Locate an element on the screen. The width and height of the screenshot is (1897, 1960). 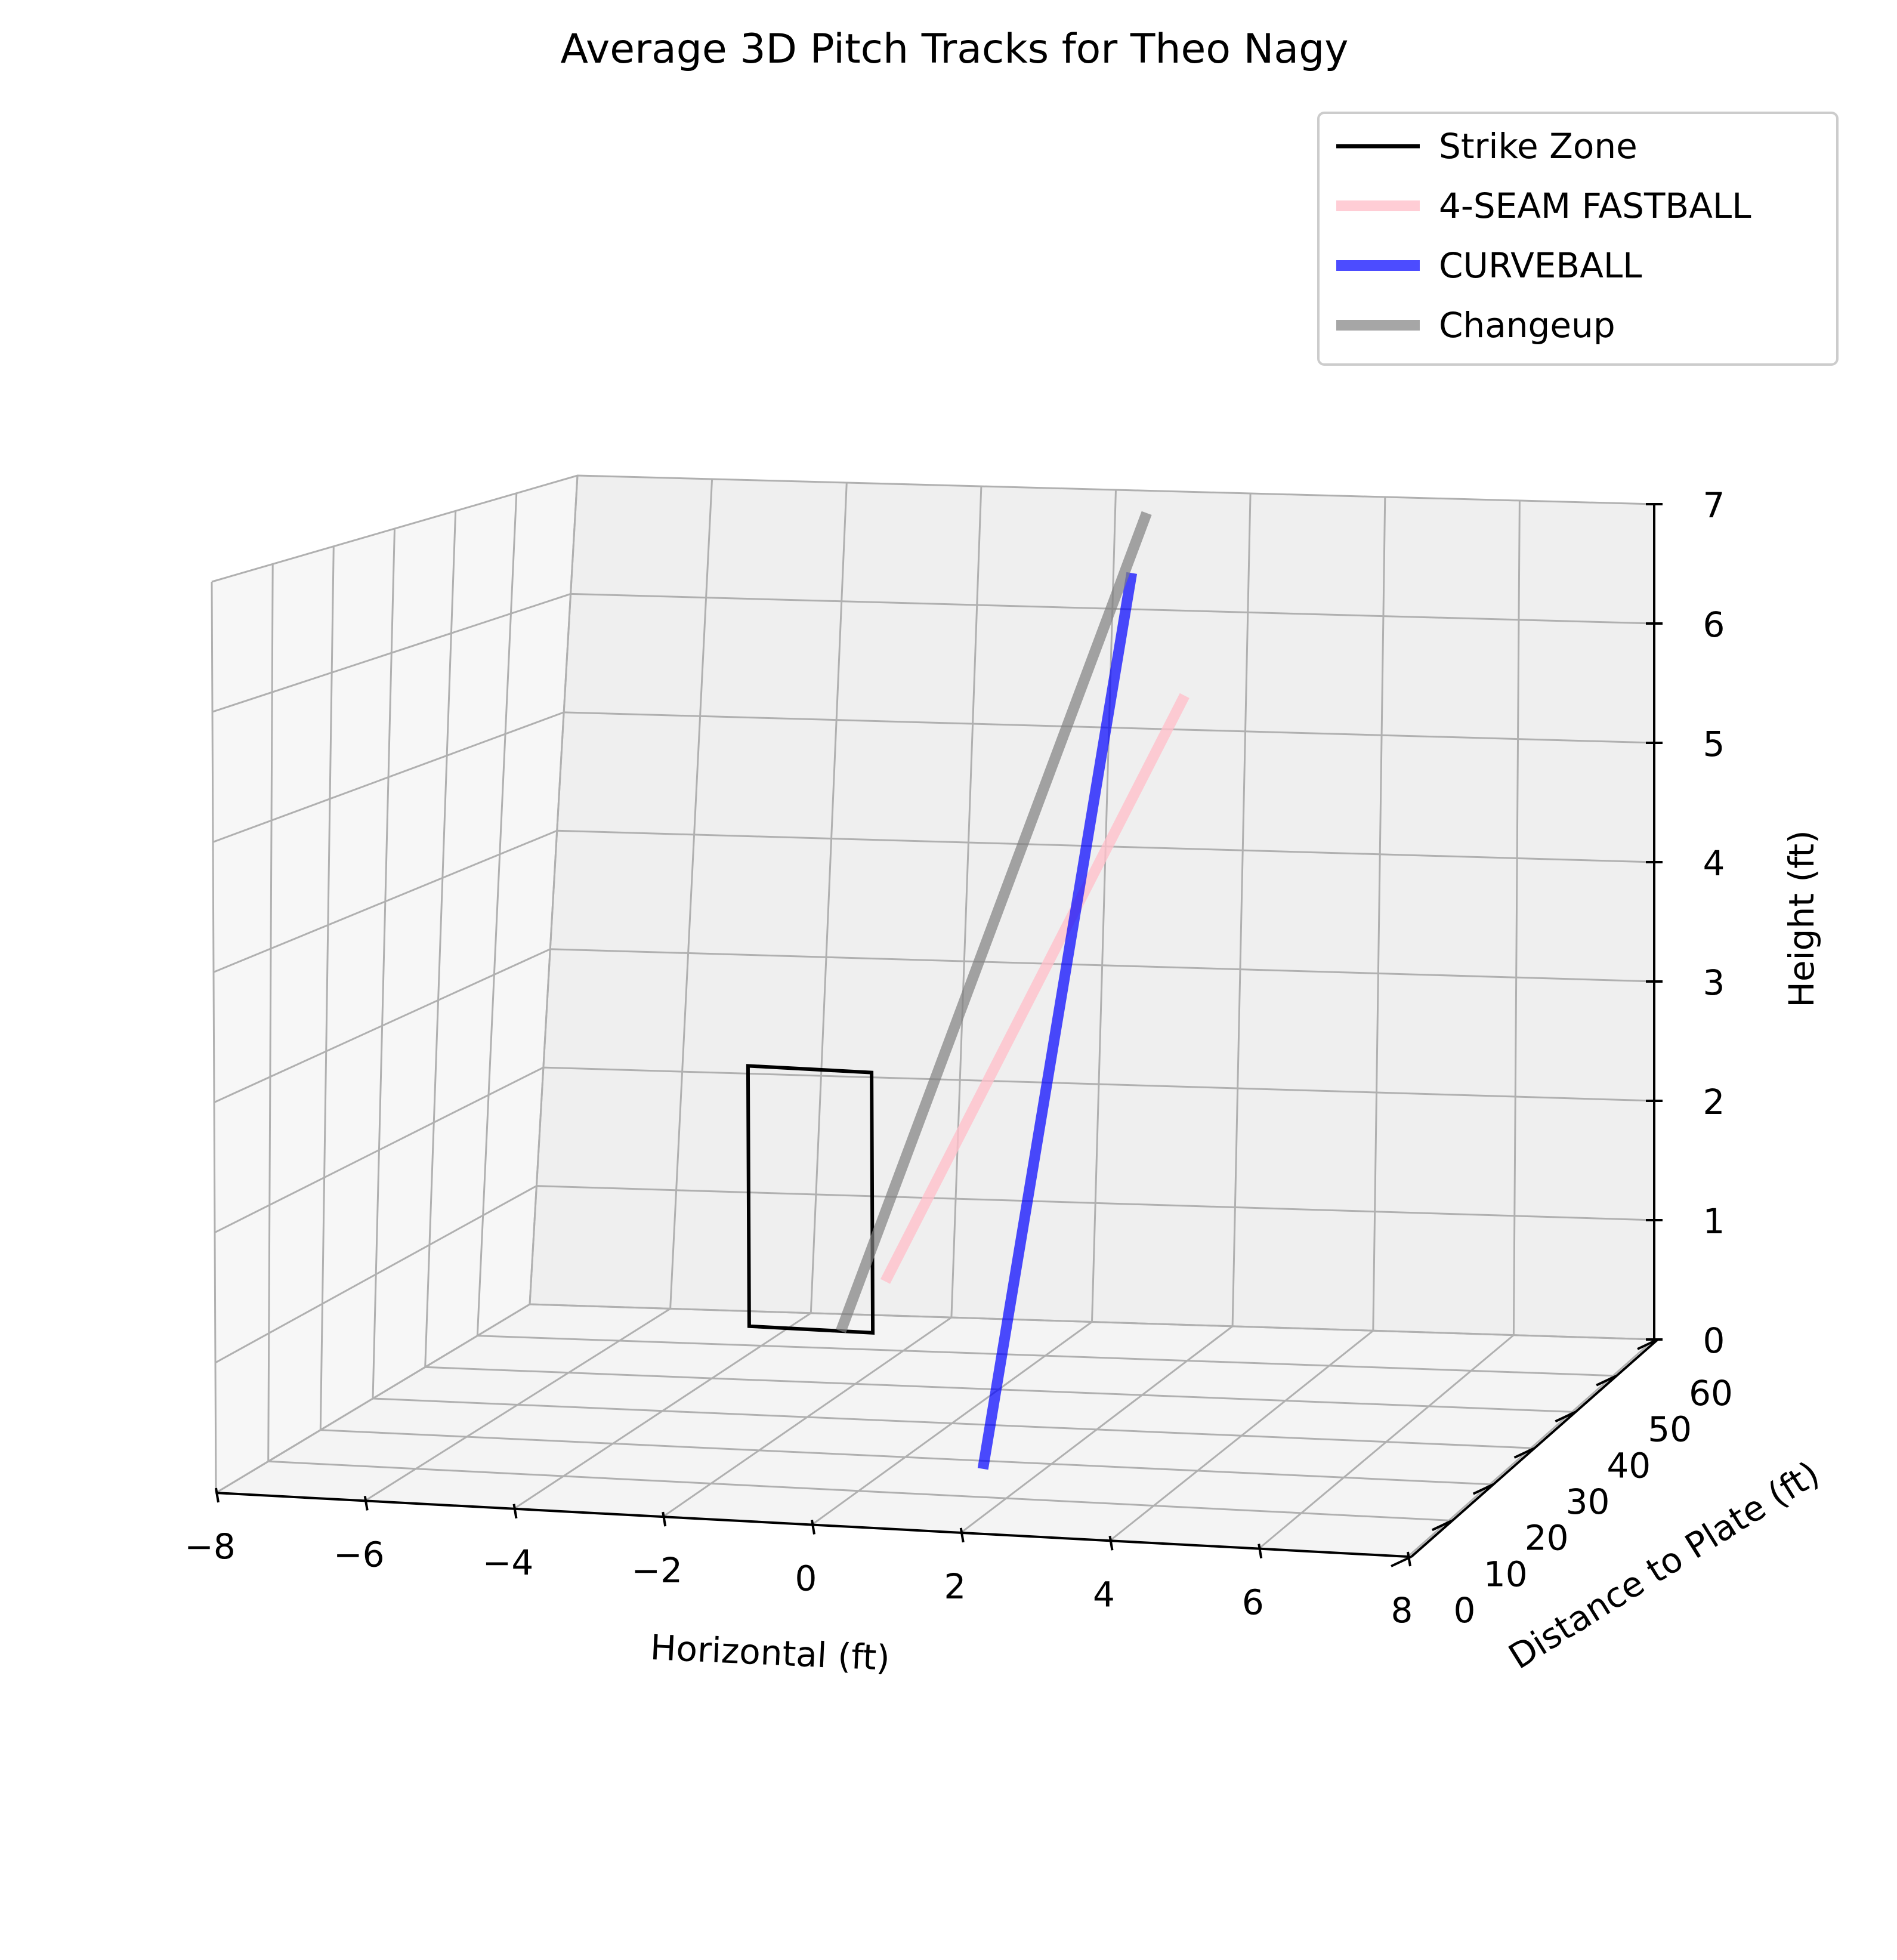
strike-zone-group is located at coordinates (810, 1199).